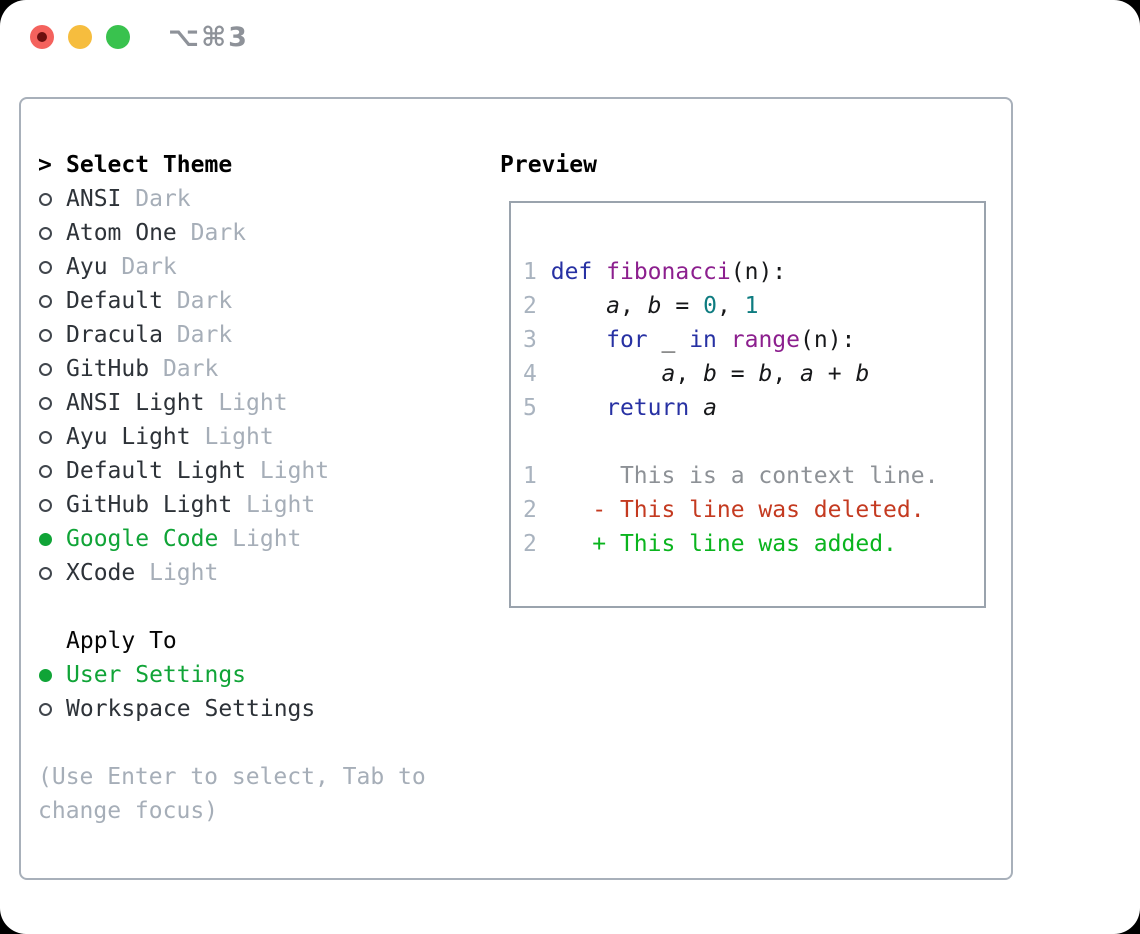 Image resolution: width=1140 pixels, height=934 pixels. I want to click on window-title: ⌥⌘3, so click(208, 37).